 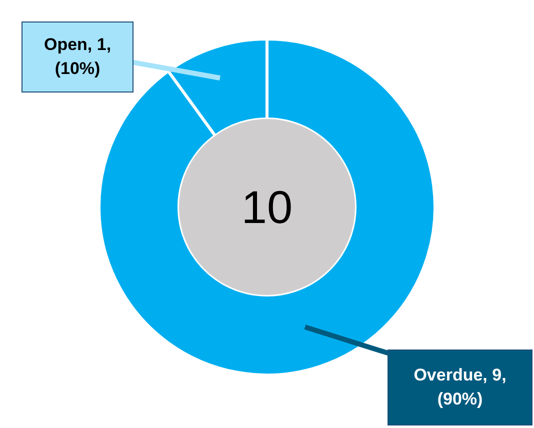 What do you see at coordinates (78, 56) in the screenshot?
I see `slice-label: Open, 1, (10%)` at bounding box center [78, 56].